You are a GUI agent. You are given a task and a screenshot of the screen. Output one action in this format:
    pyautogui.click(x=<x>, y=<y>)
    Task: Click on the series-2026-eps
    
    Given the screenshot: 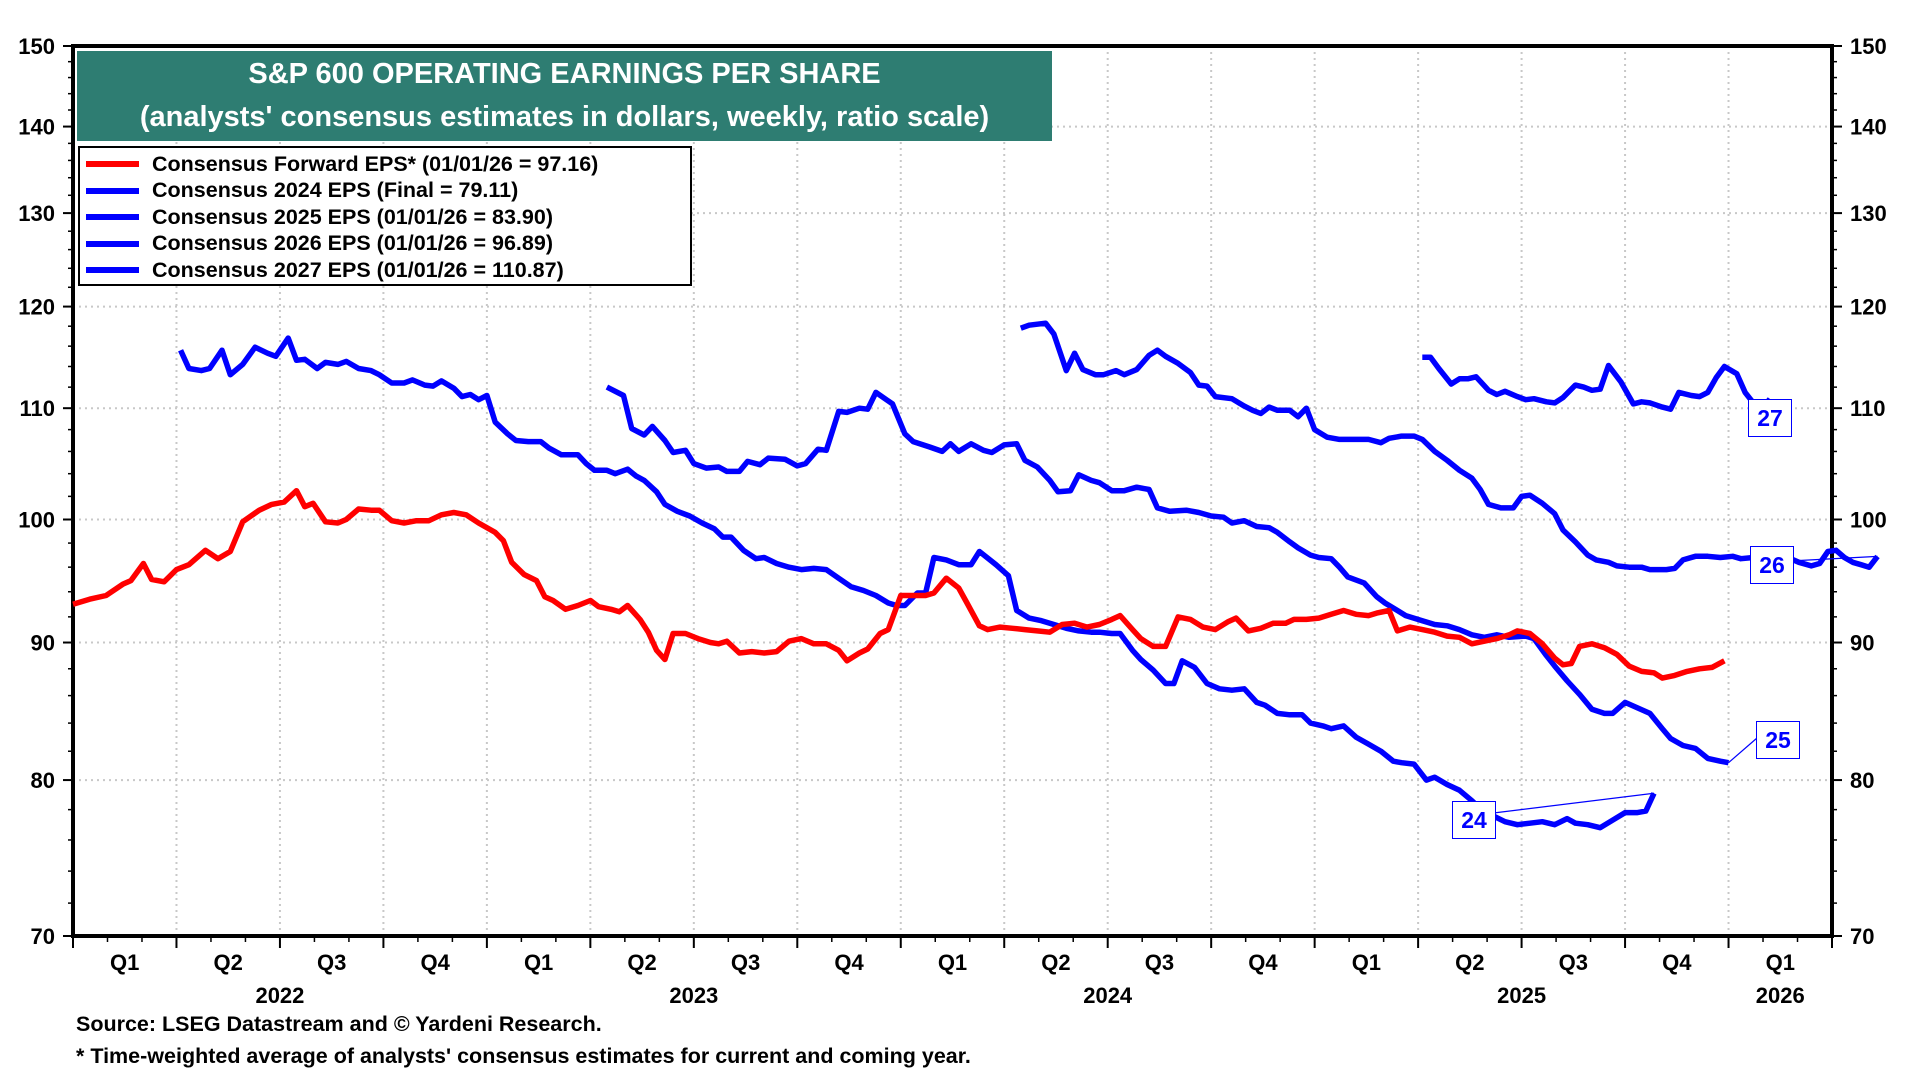 What is the action you would take?
    pyautogui.click(x=1449, y=446)
    